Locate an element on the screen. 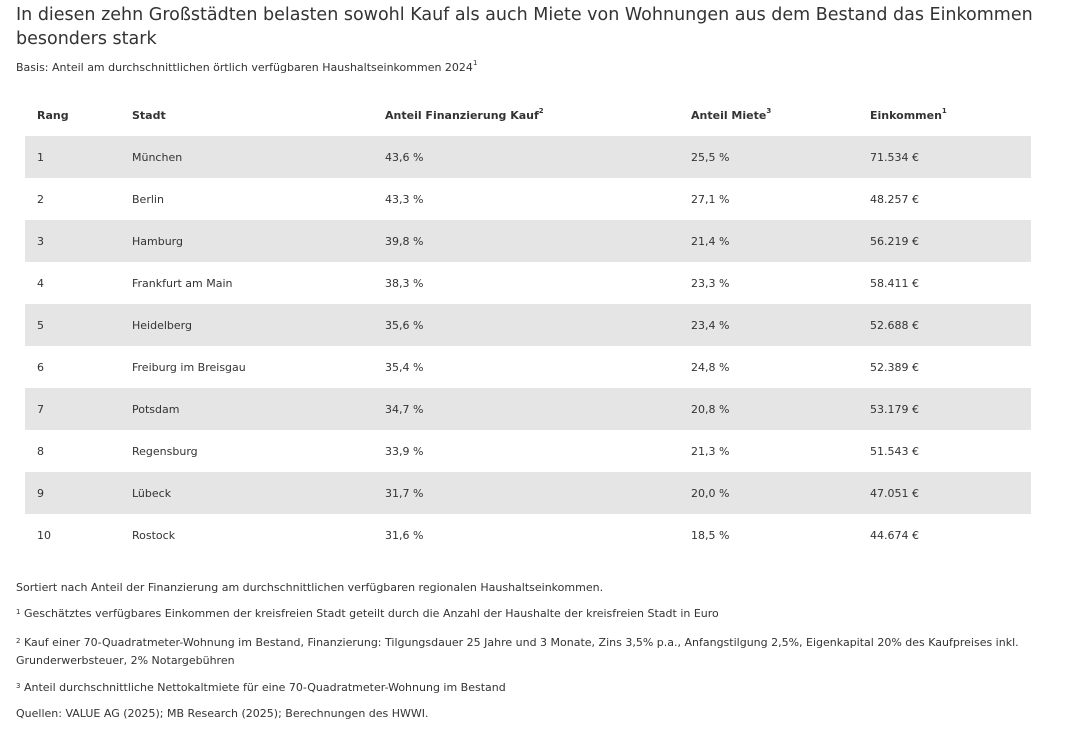  cell-anteil-miete: 18,5 % is located at coordinates (710, 535).